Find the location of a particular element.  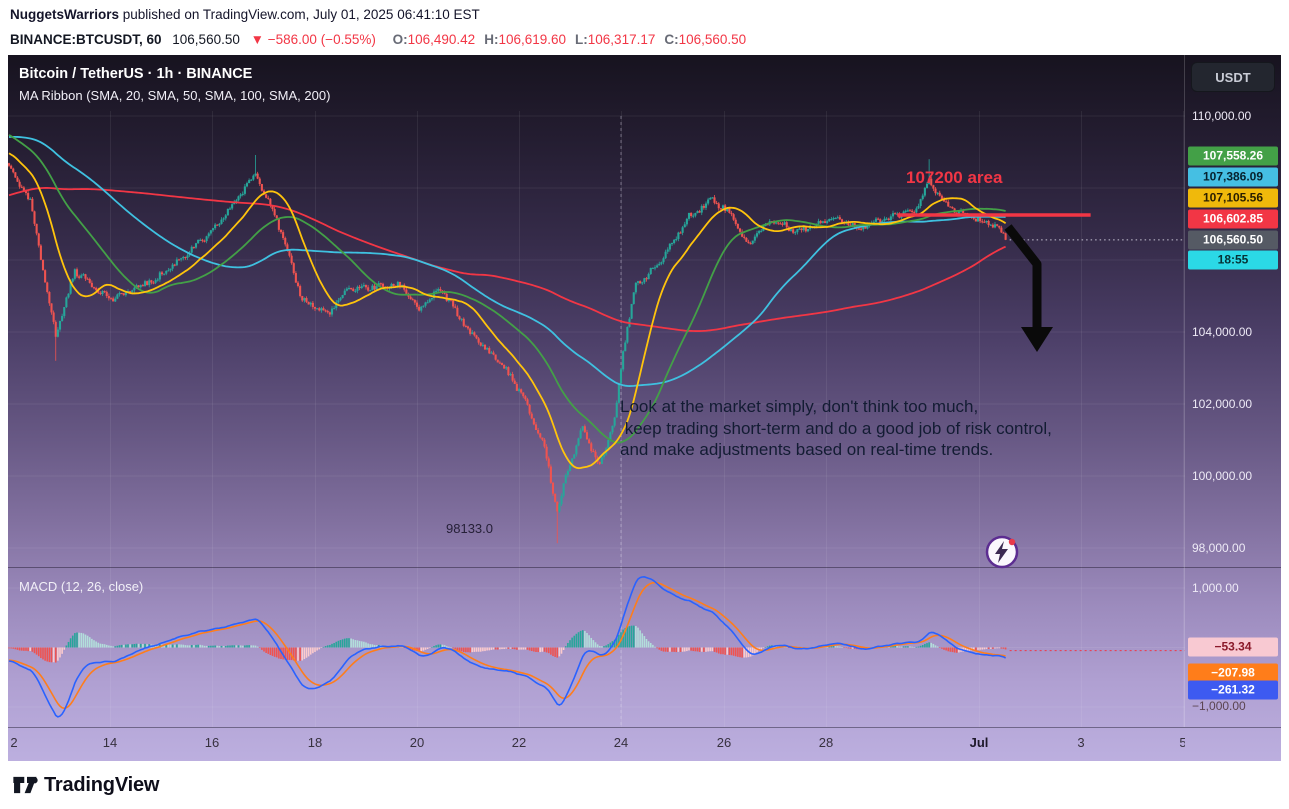

time-axis-label: 16 is located at coordinates (212, 742).